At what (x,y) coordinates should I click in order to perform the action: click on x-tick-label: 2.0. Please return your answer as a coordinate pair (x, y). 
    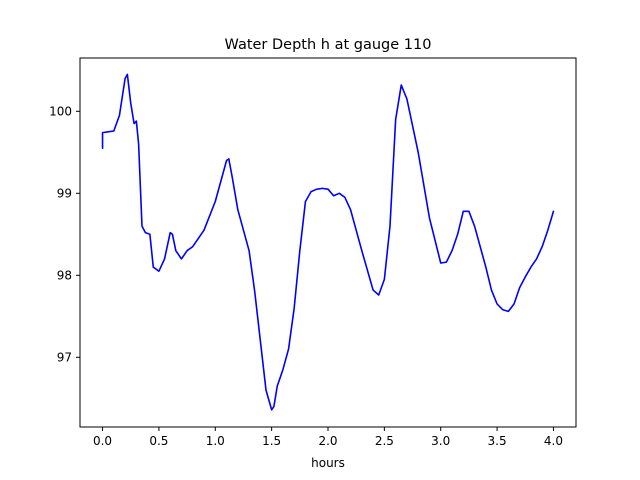
    Looking at the image, I should click on (327, 441).